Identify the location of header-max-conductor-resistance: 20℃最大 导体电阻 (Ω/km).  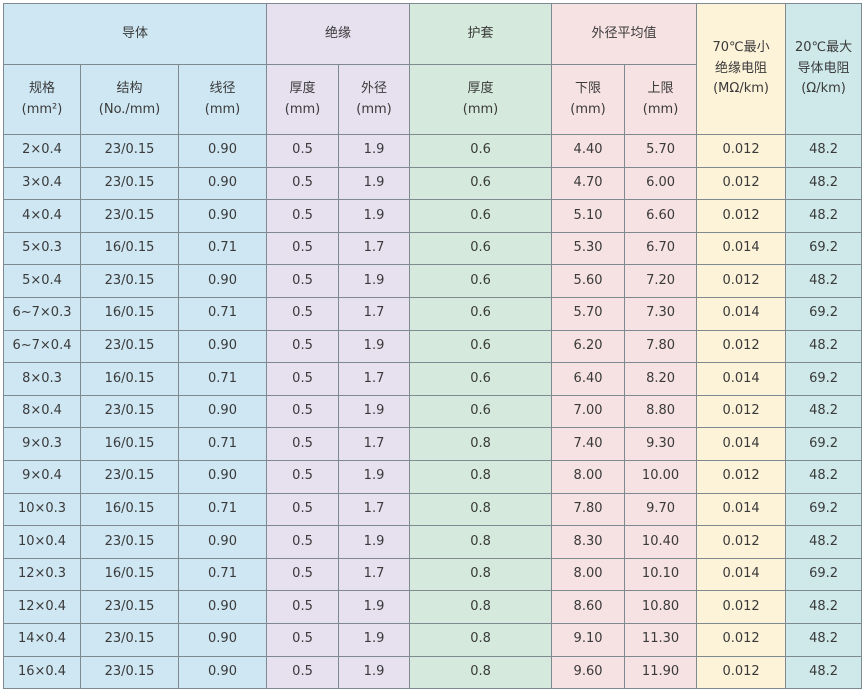
(824, 69).